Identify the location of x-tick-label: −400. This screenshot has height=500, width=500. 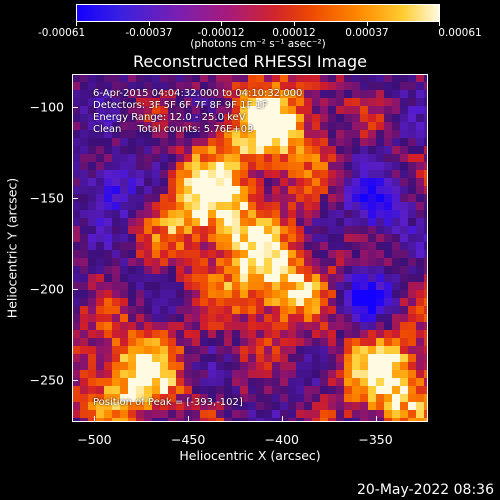
(282, 439).